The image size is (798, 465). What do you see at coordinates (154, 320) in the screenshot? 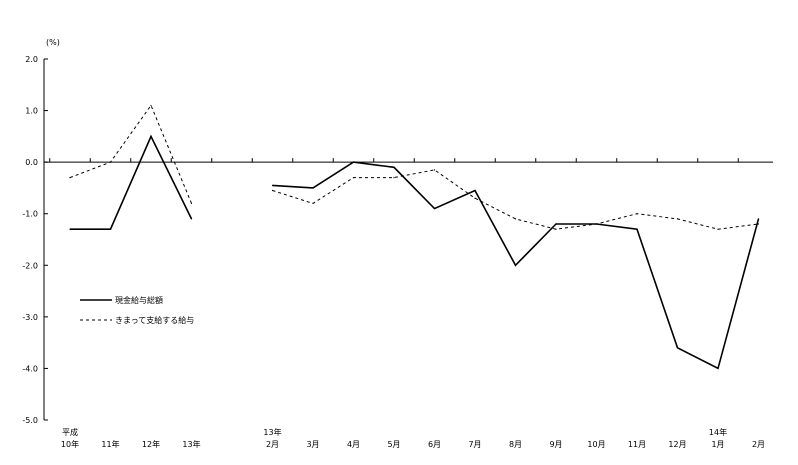
I see `legend-label-scheduled-earnings: きまって支給する給与` at bounding box center [154, 320].